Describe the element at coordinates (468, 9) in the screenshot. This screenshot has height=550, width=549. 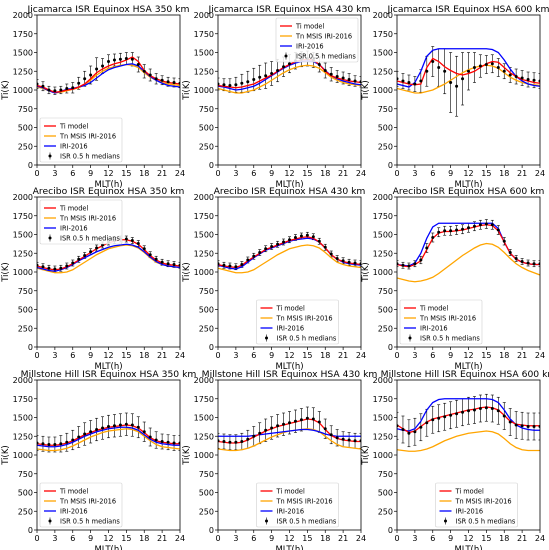
I see `panel-title: Jicamarca ISR Equinox HSA 600 km` at that location.